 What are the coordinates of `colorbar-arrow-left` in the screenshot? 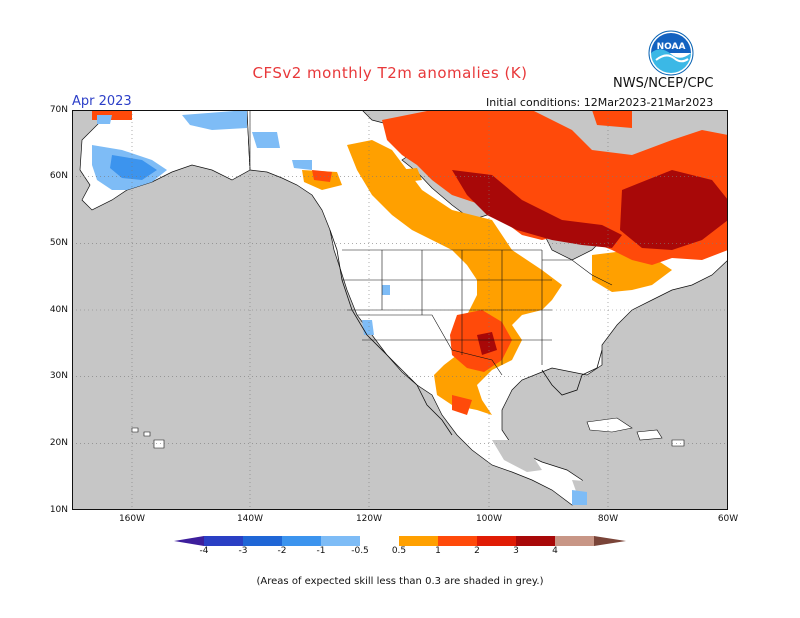 It's located at (189, 541).